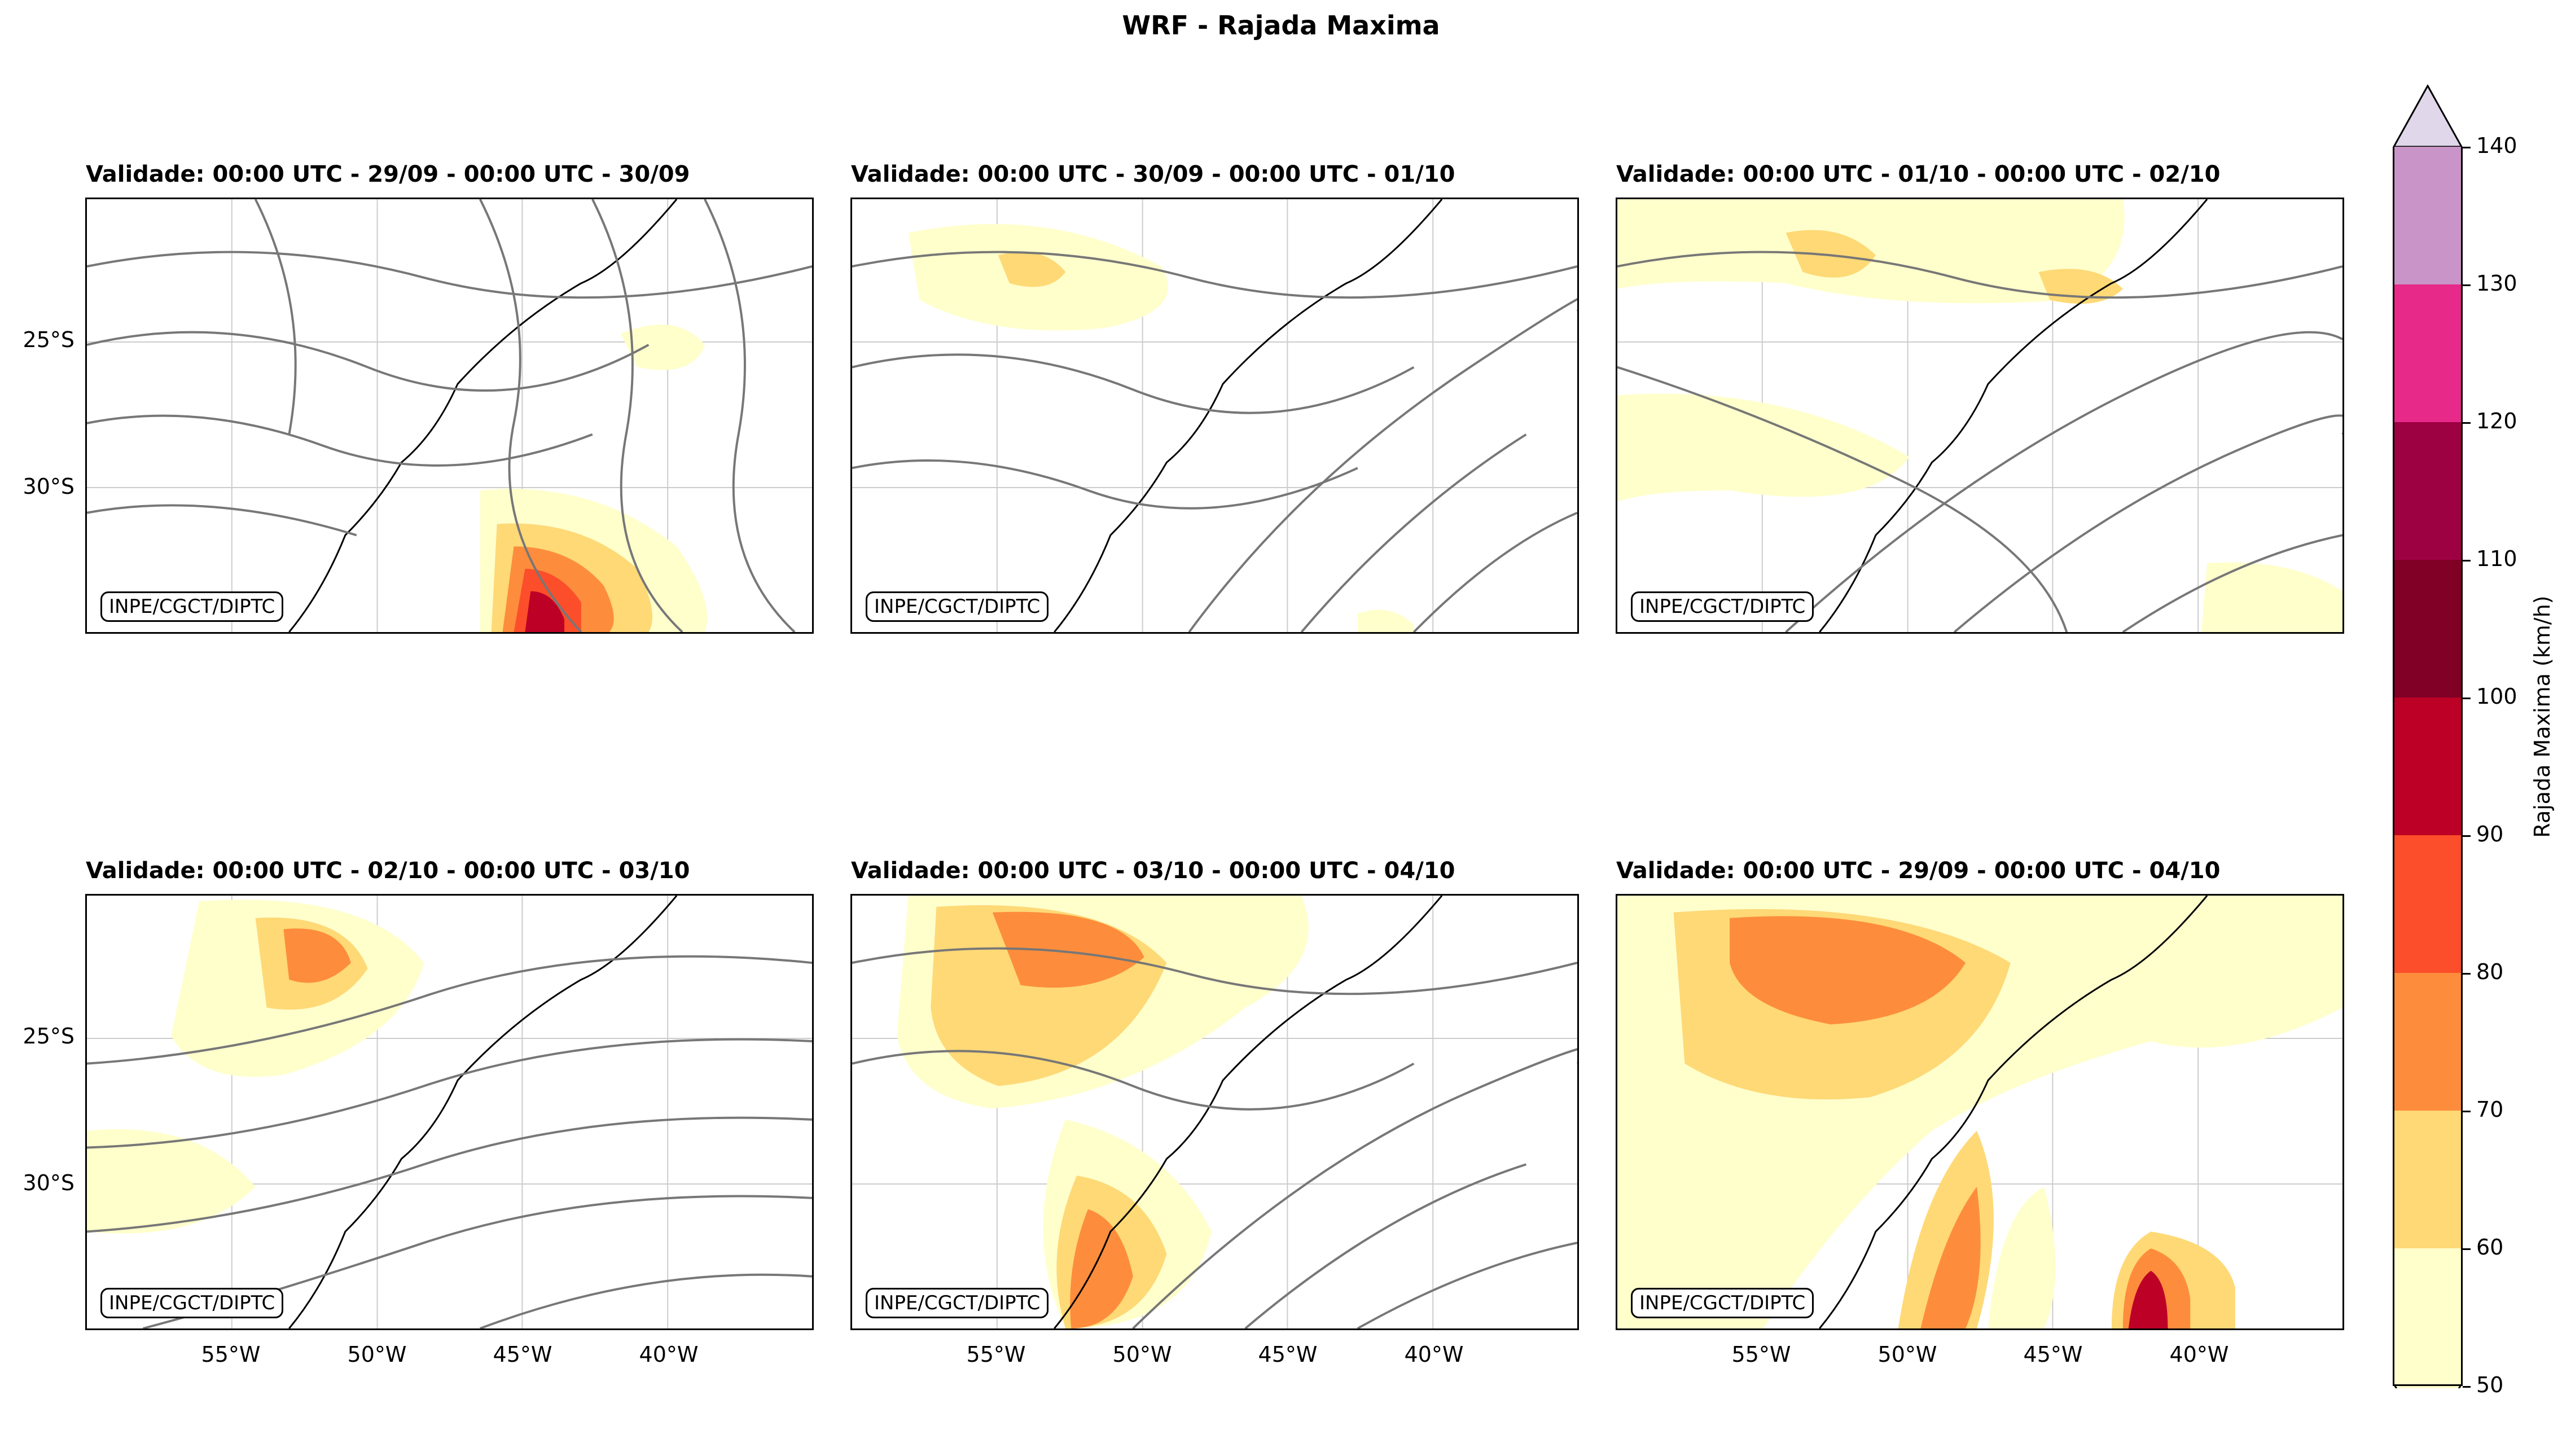 Image resolution: width=2562 pixels, height=1456 pixels. I want to click on colorbar-tick-130: 130, so click(2490, 283).